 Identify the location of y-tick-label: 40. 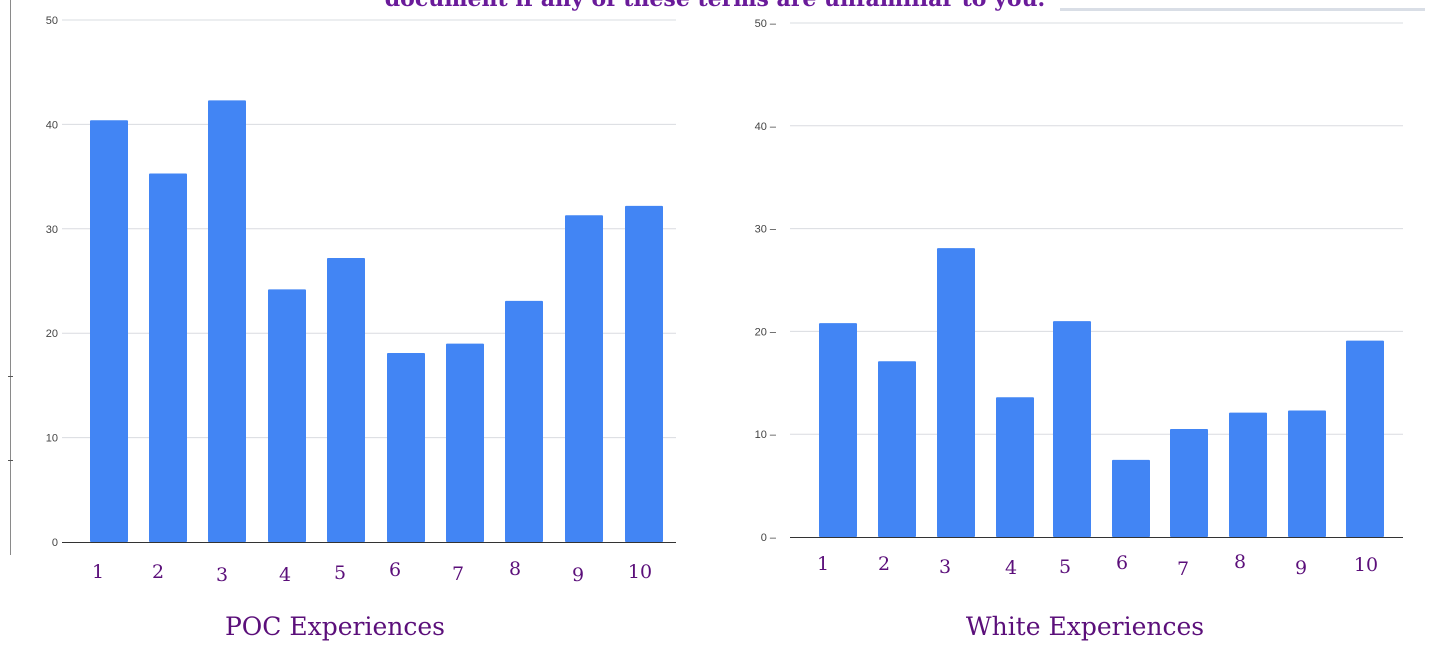
(52, 125).